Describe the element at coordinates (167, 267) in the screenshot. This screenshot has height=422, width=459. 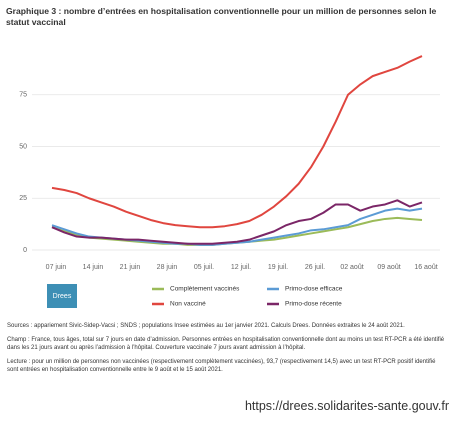
I see `x-tick-label: 28 juin` at that location.